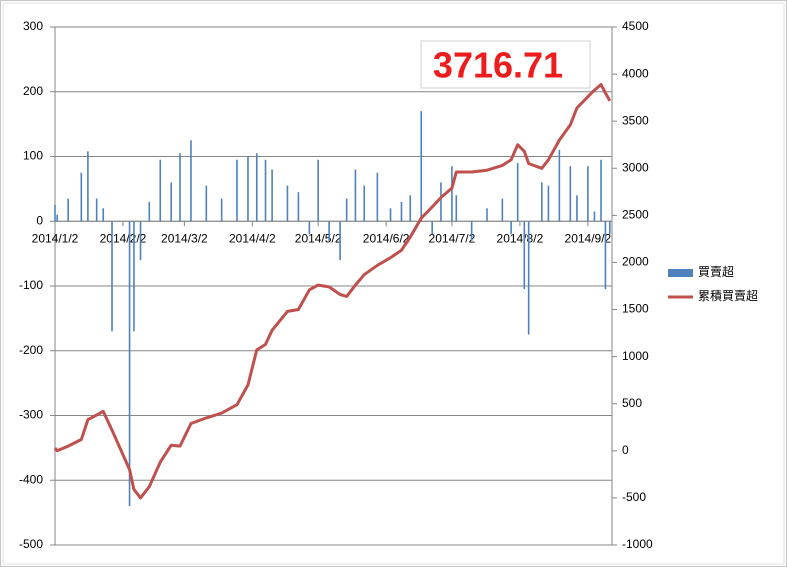 The image size is (787, 567). Describe the element at coordinates (386, 238) in the screenshot. I see `x-tick-label: 2014/6/2` at that location.